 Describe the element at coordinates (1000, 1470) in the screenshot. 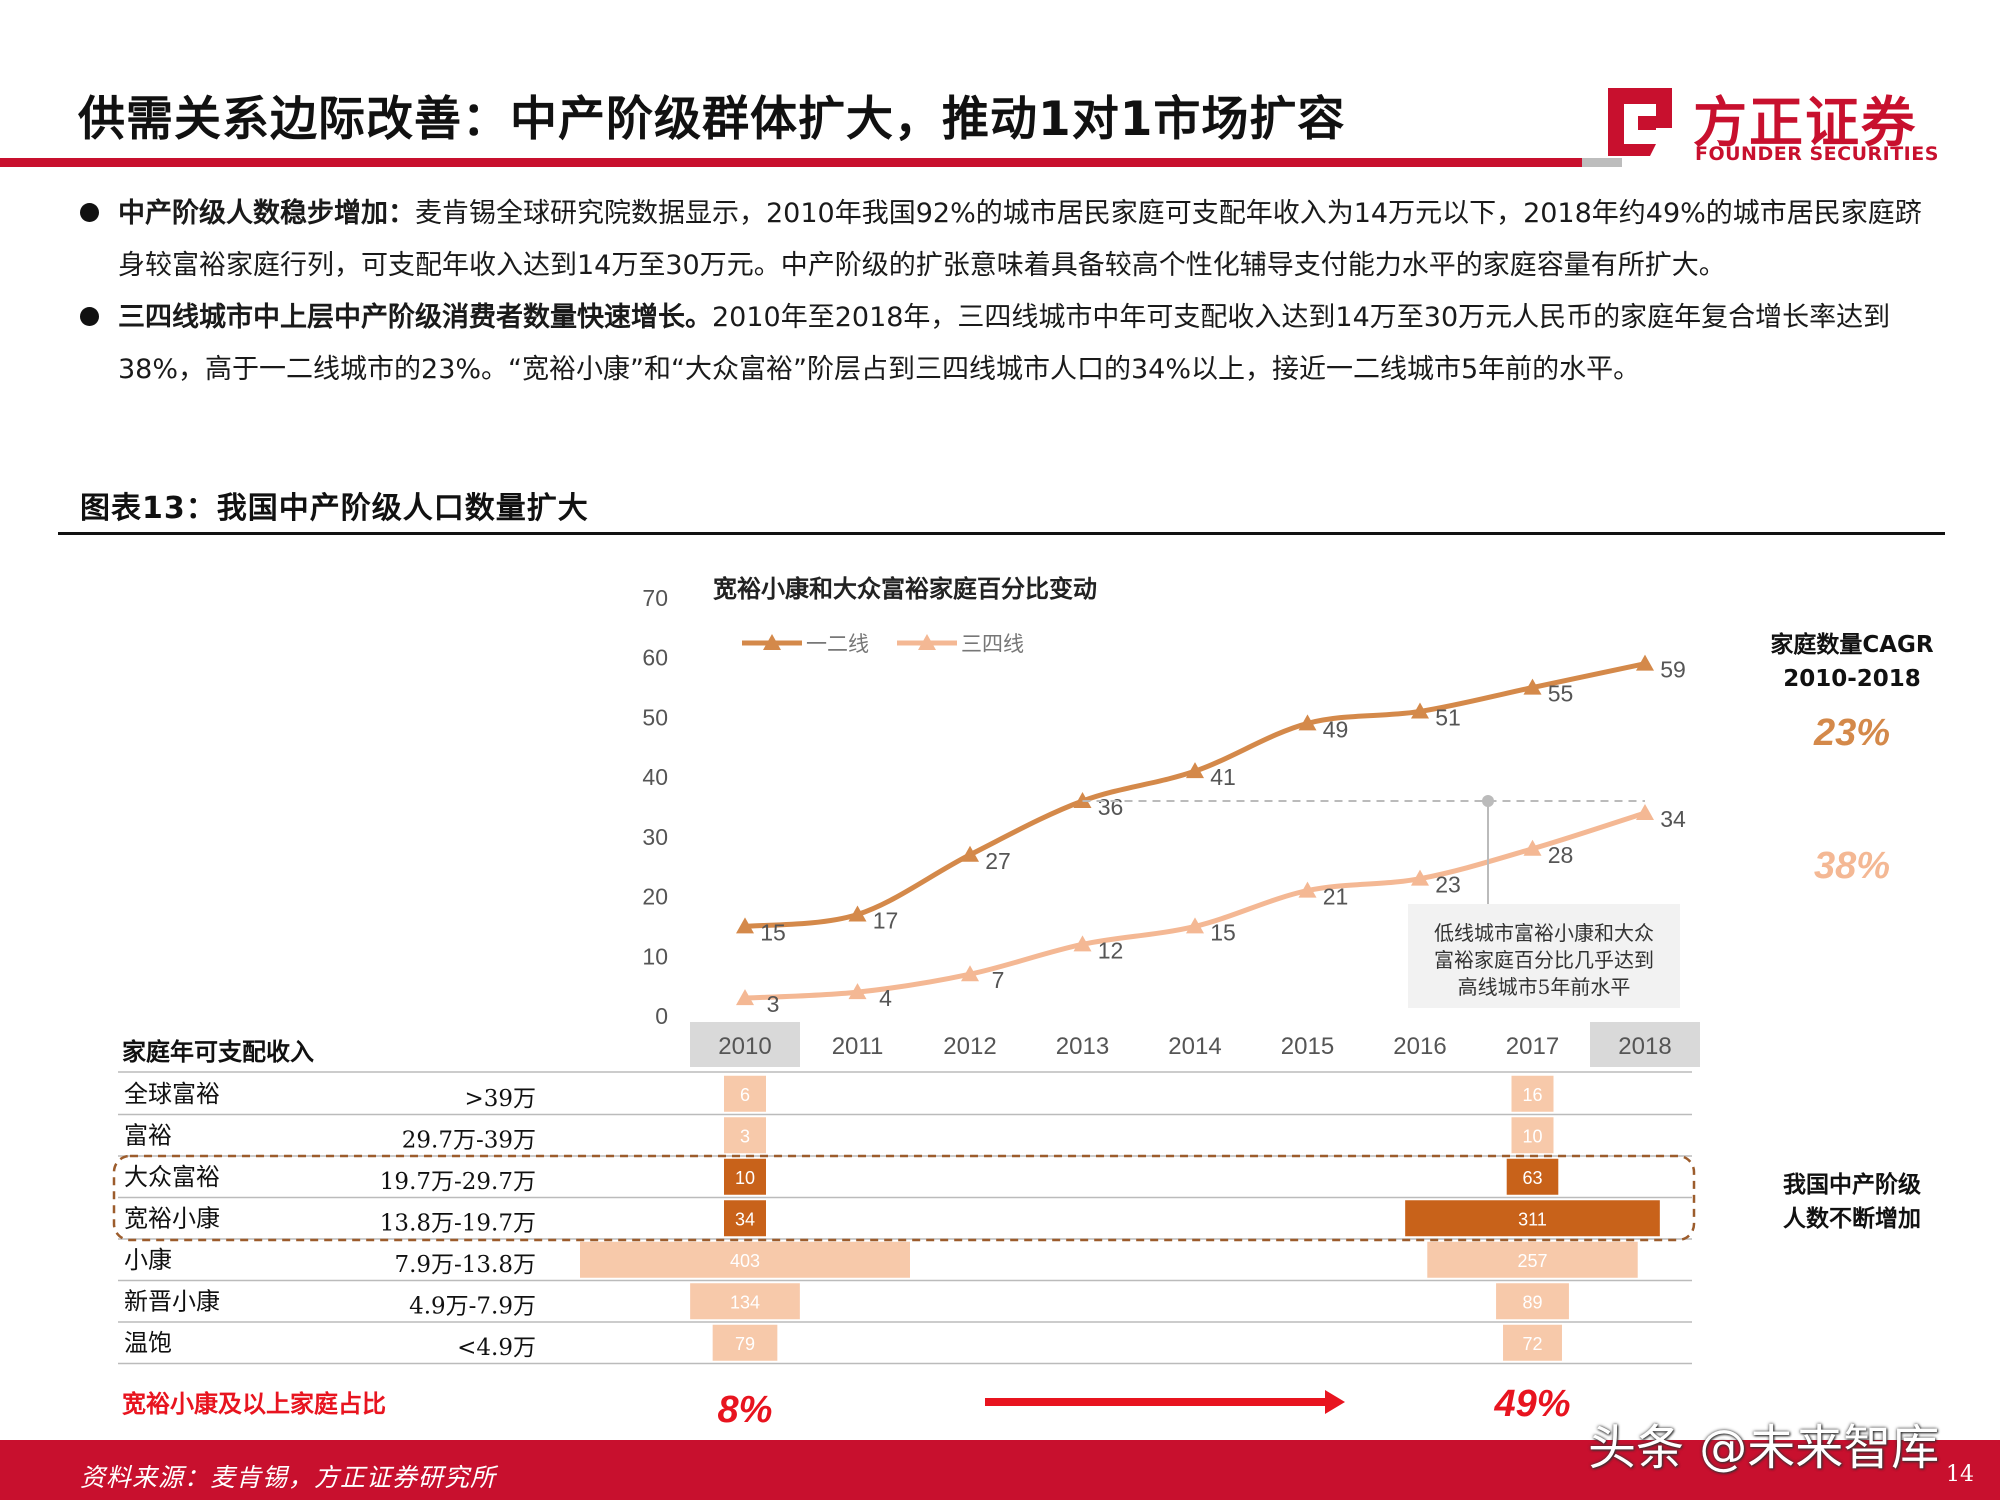

I see `footer-bar` at that location.